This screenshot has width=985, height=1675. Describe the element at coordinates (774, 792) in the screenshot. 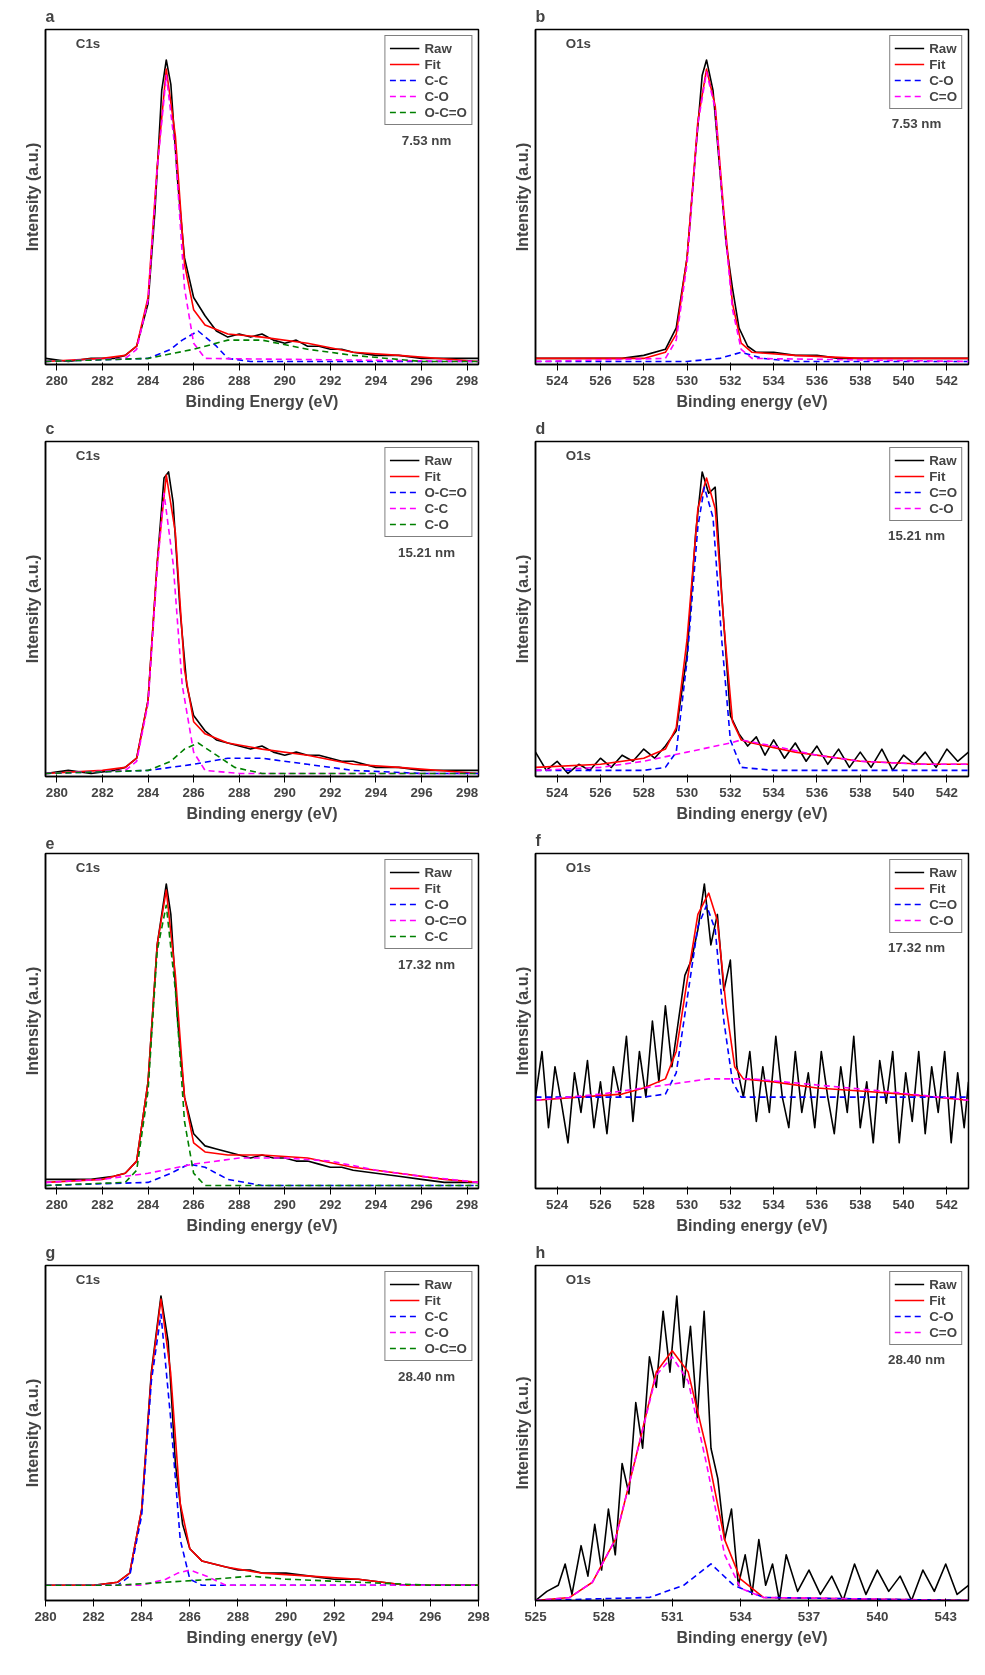

I see `x-tick-label: 534` at that location.